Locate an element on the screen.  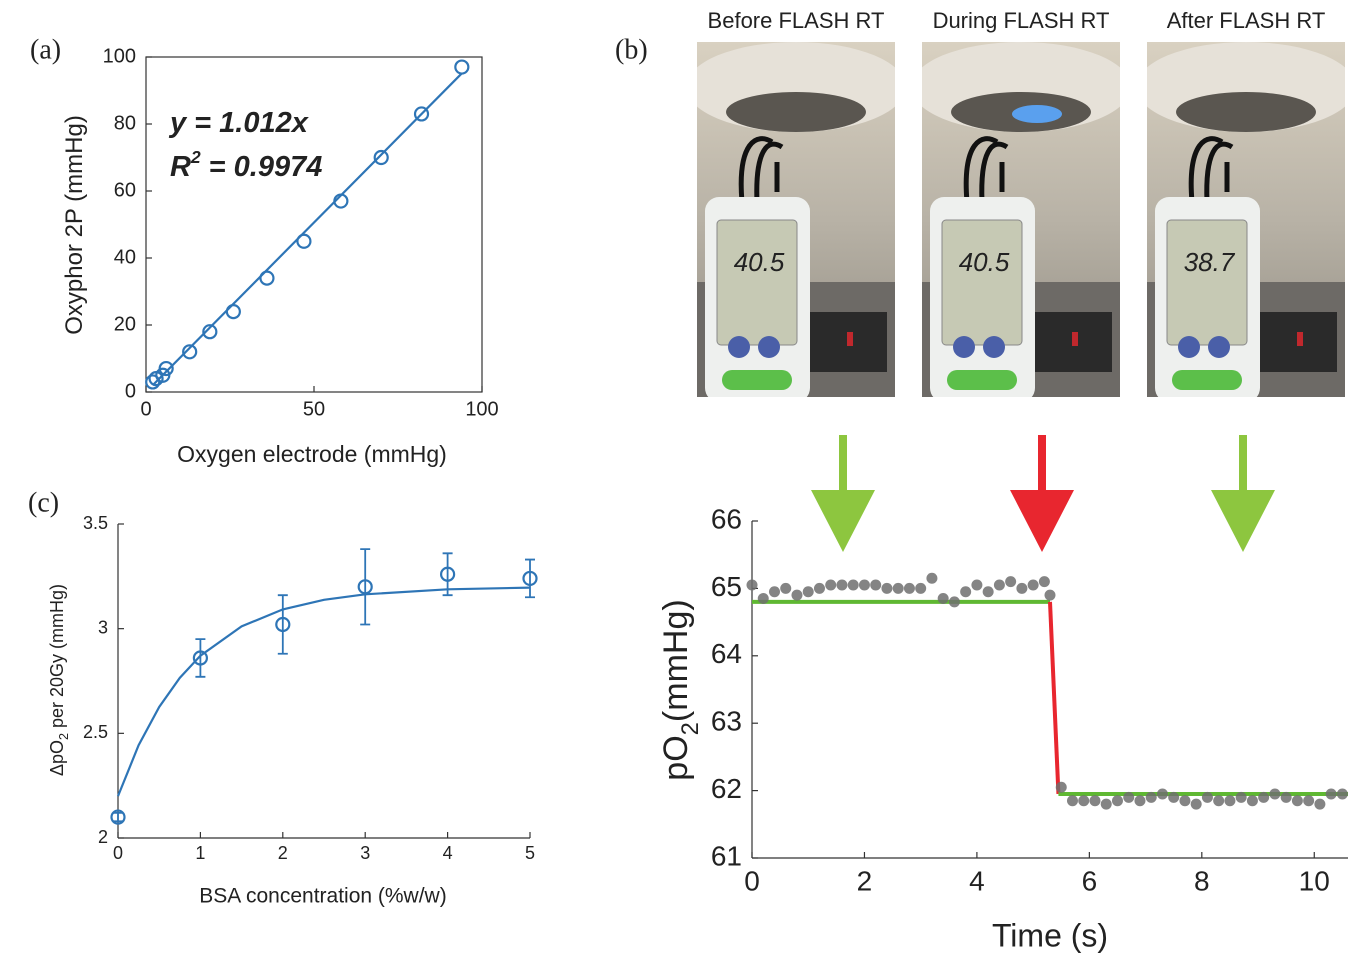
x-tick-label: 2 is located at coordinates (283, 853).